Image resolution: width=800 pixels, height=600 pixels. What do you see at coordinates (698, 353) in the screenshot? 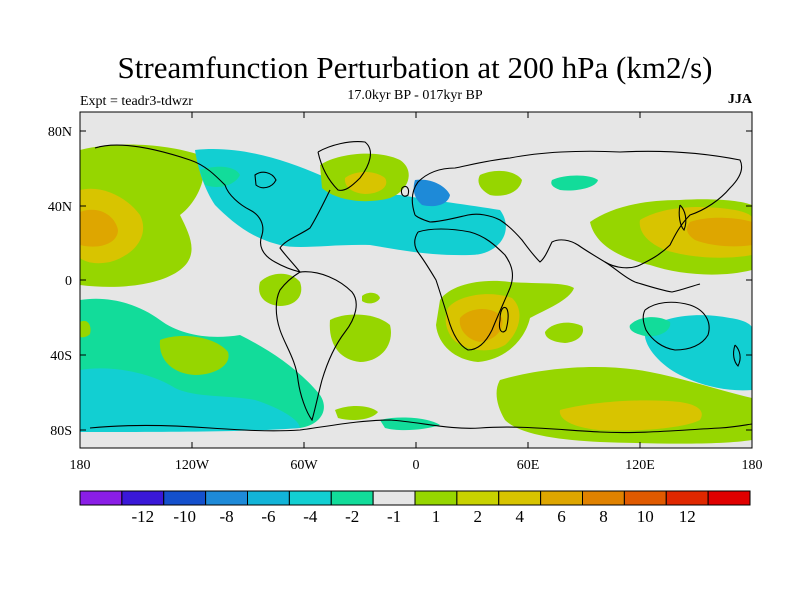
I see `south-indian-teal` at bounding box center [698, 353].